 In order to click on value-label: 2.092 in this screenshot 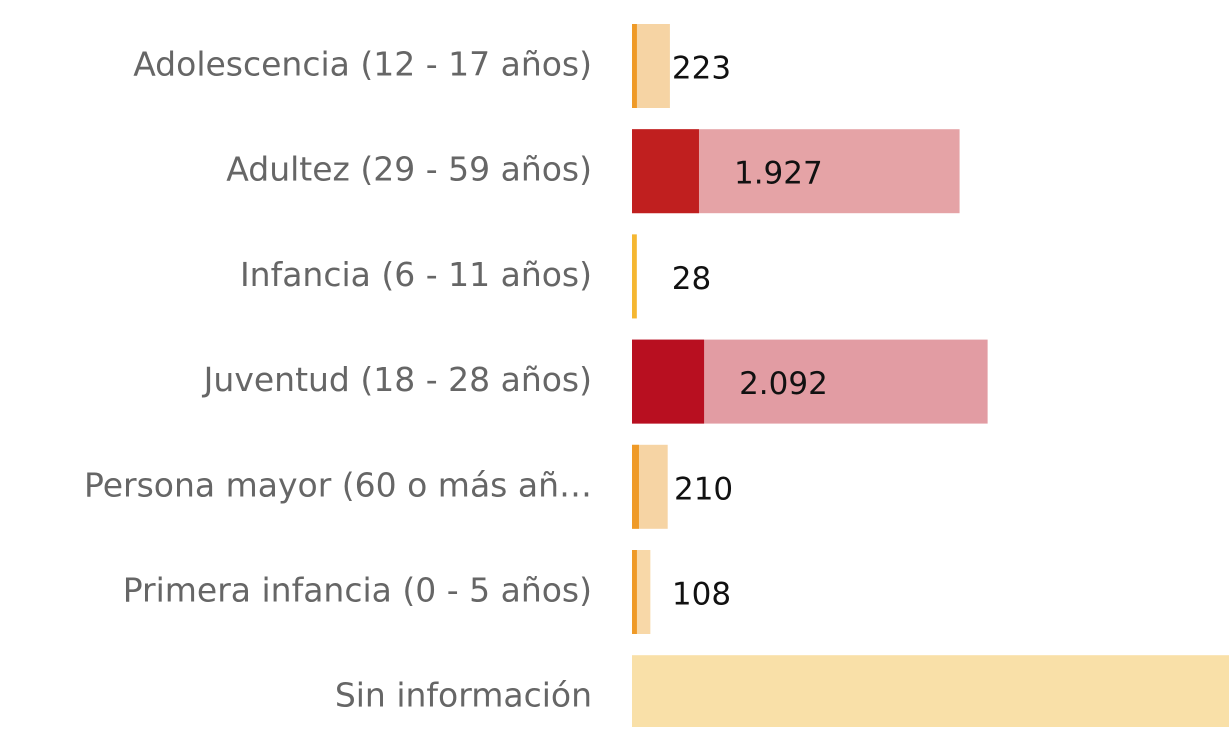, I will do `click(783, 384)`.